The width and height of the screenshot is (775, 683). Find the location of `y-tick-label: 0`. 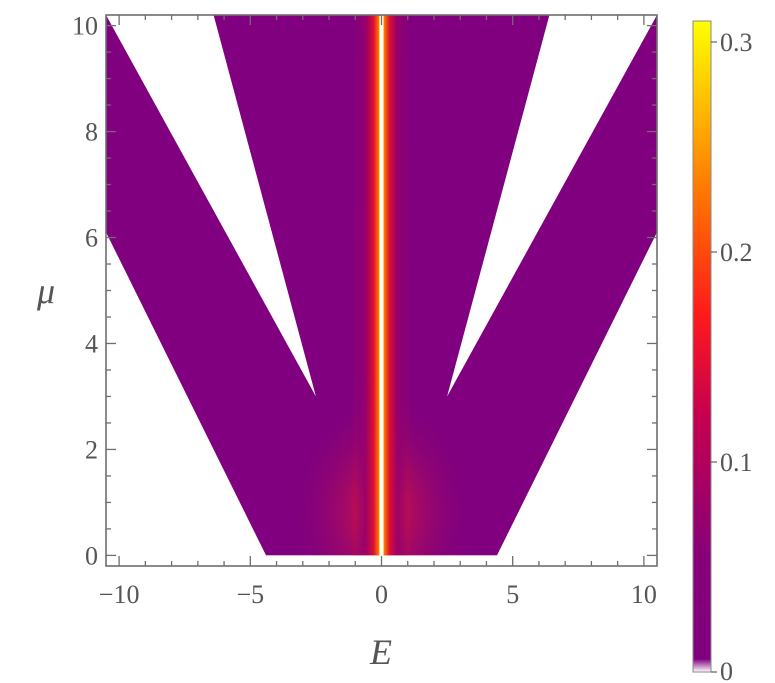

y-tick-label: 0 is located at coordinates (91, 555).